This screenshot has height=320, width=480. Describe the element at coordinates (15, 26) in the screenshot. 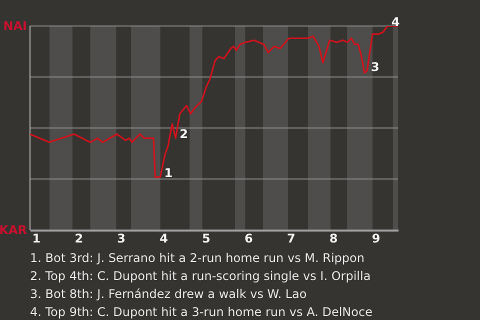

I see `text: NAI` at that location.